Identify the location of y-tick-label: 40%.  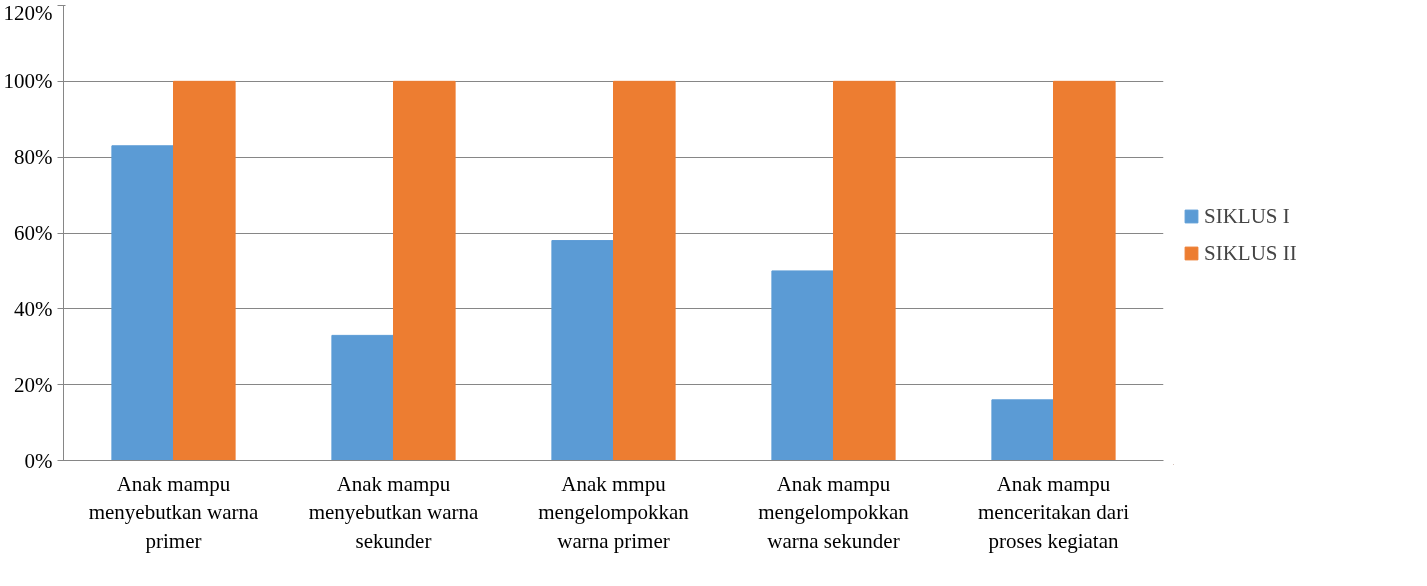
(33, 308).